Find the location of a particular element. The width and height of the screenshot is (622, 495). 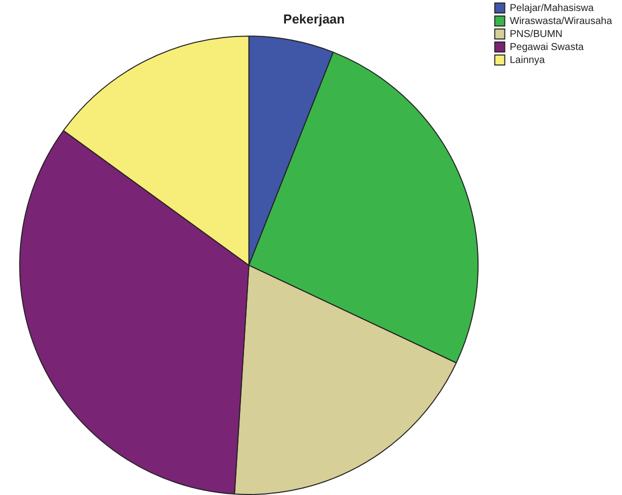

legend-label: Pegawai Swasta is located at coordinates (547, 47).